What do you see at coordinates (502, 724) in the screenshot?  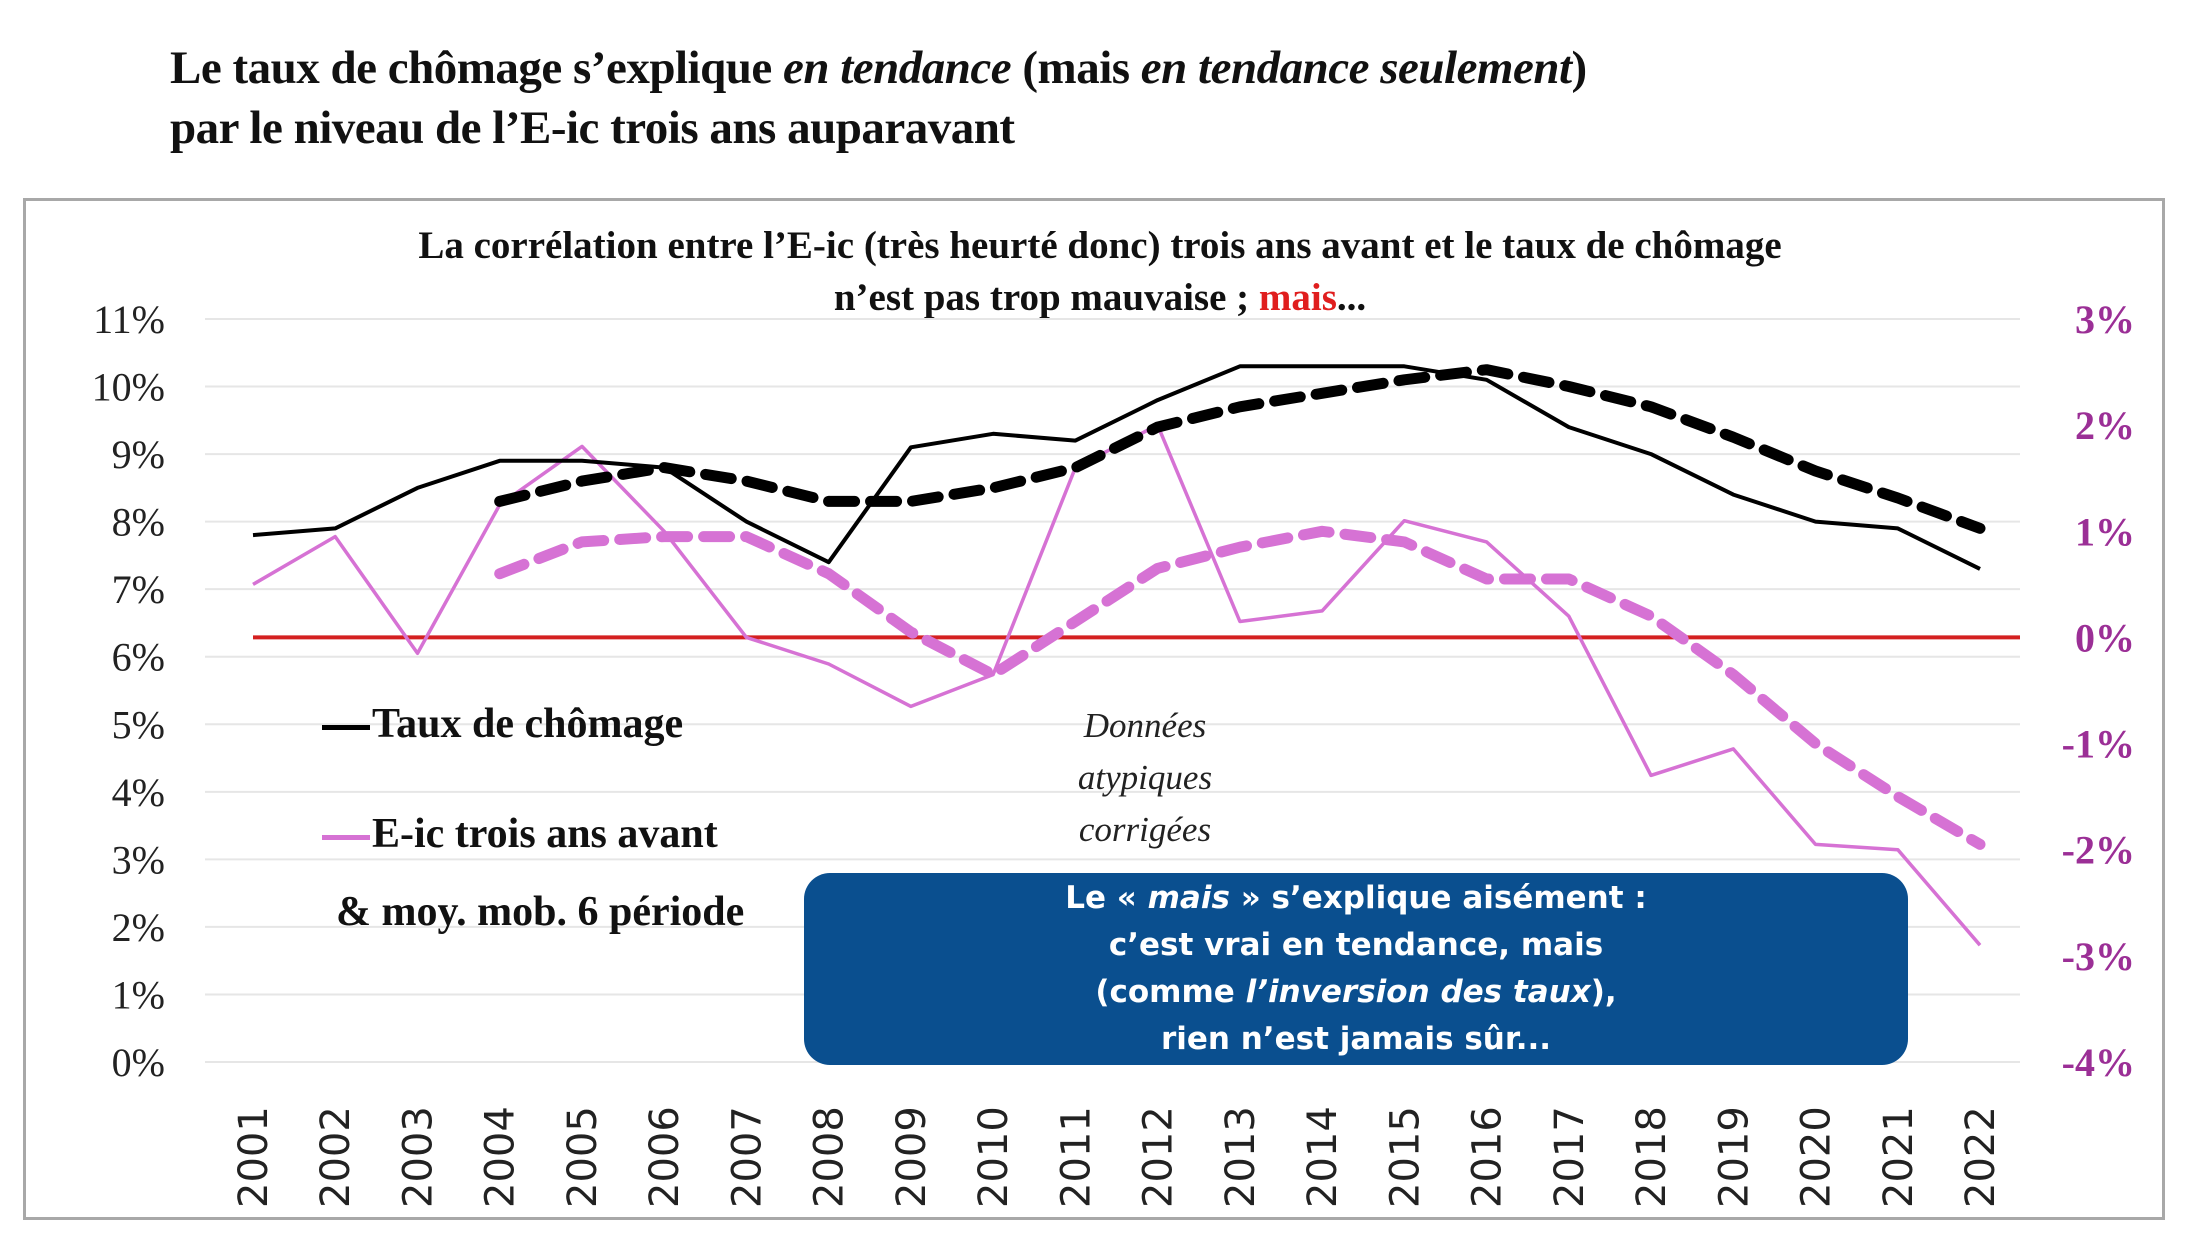 I see `legend-item-unemployment: Taux de chômage` at bounding box center [502, 724].